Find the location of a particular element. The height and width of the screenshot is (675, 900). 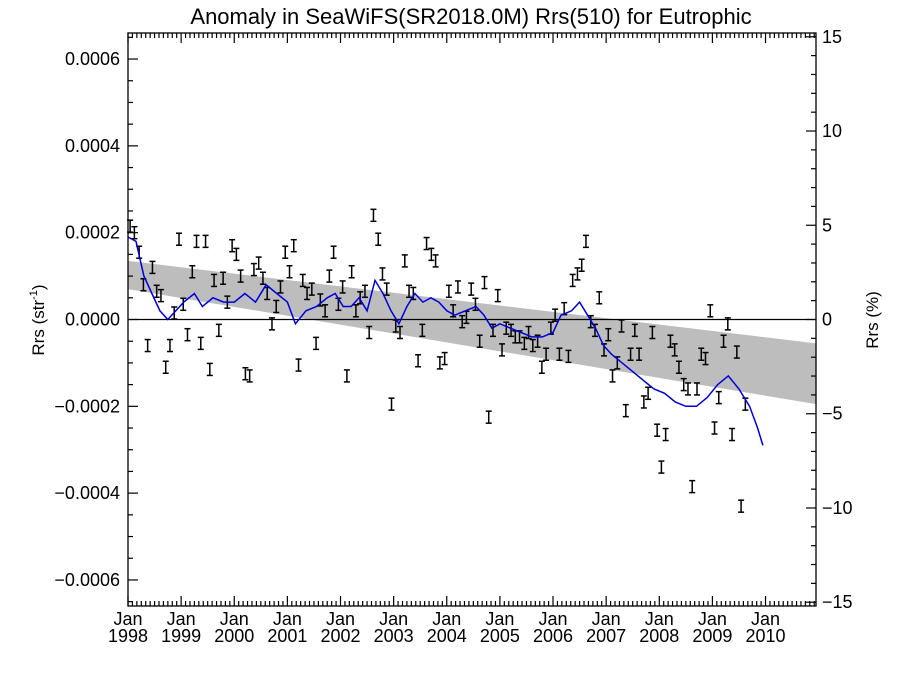

x-tick-label-year: 2001 is located at coordinates (287, 636).